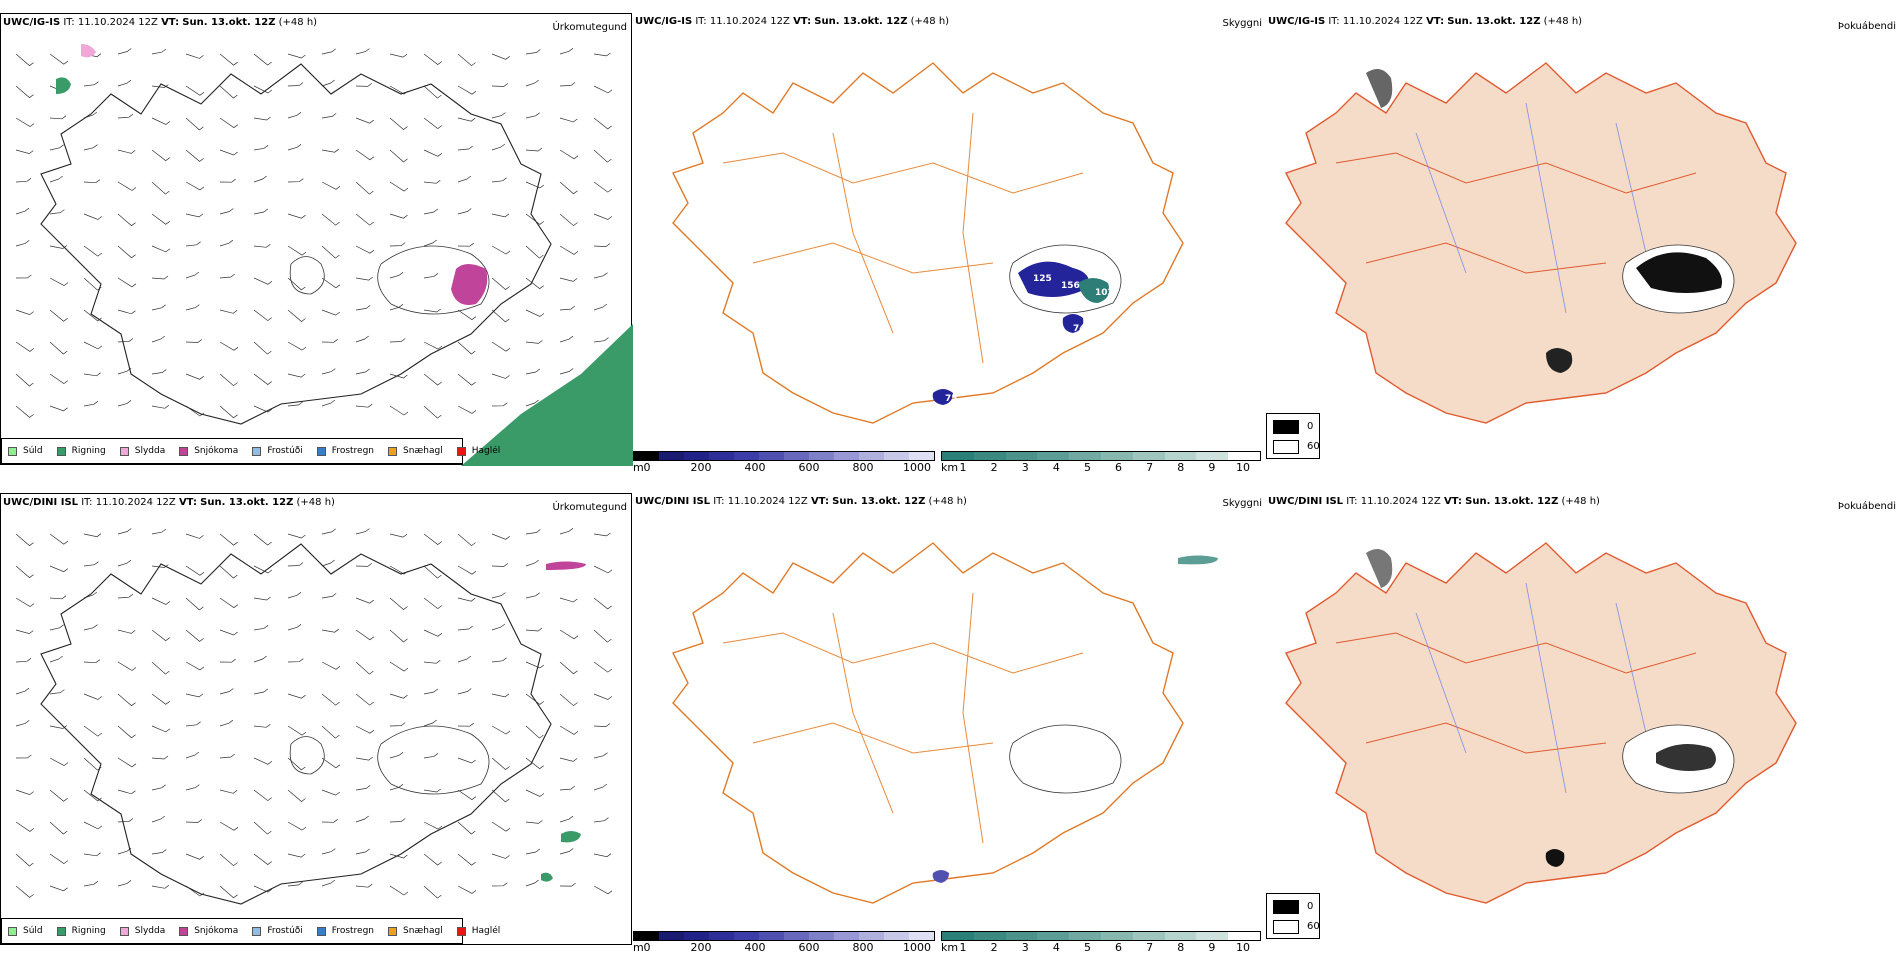  What do you see at coordinates (755, 947) in the screenshot?
I see `height-tick: 400` at bounding box center [755, 947].